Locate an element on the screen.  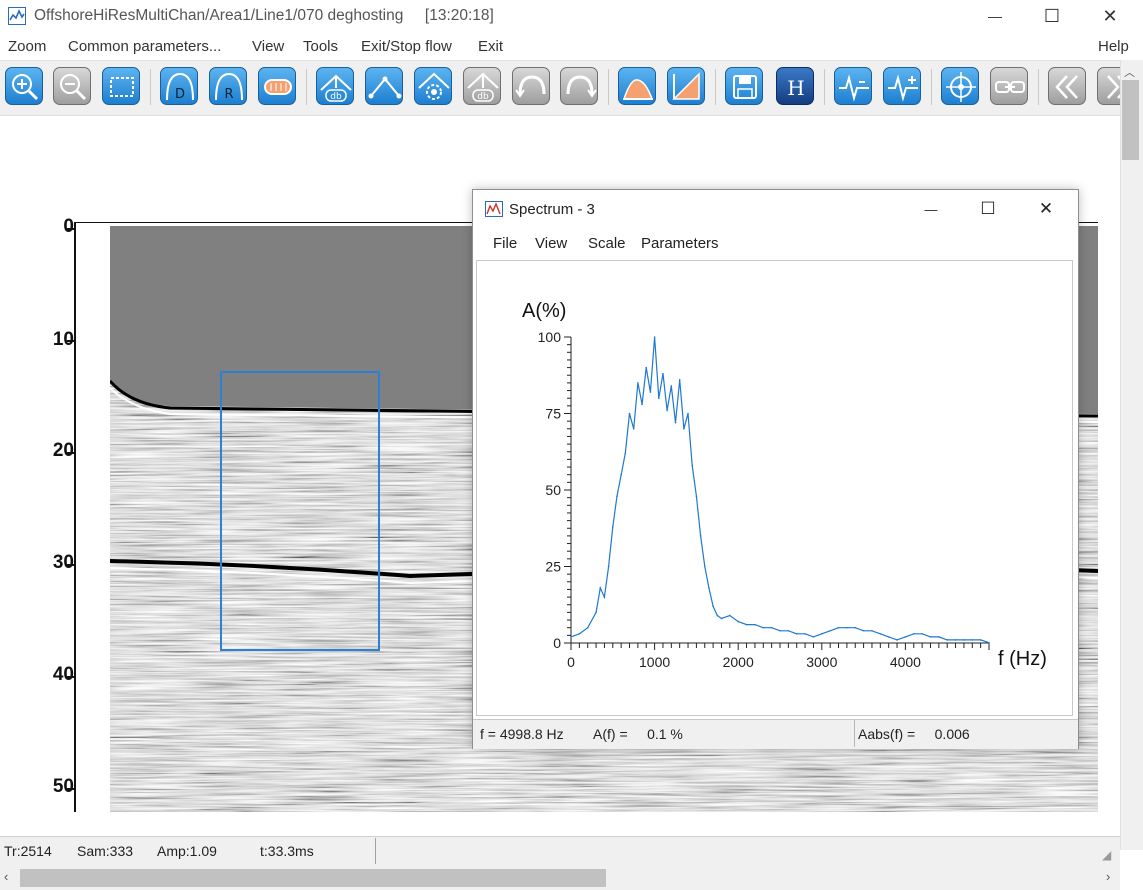
wiggle-icon is located at coordinates (854, 88).